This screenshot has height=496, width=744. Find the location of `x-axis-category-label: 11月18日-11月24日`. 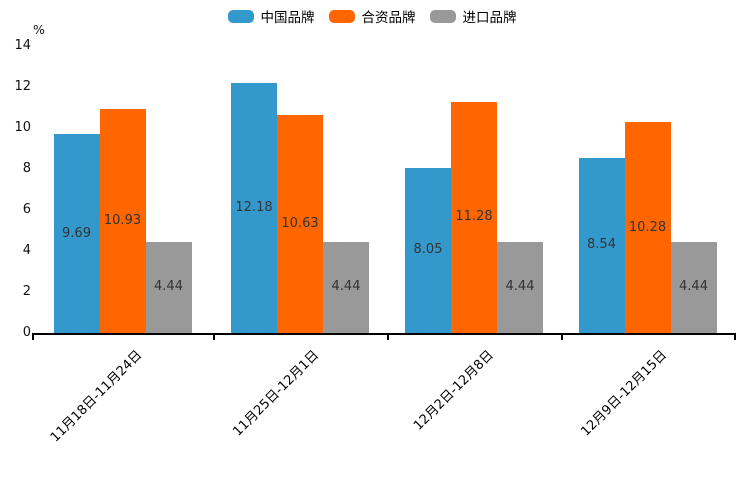

x-axis-category-label: 11月18日-11月24日 is located at coordinates (96, 396).